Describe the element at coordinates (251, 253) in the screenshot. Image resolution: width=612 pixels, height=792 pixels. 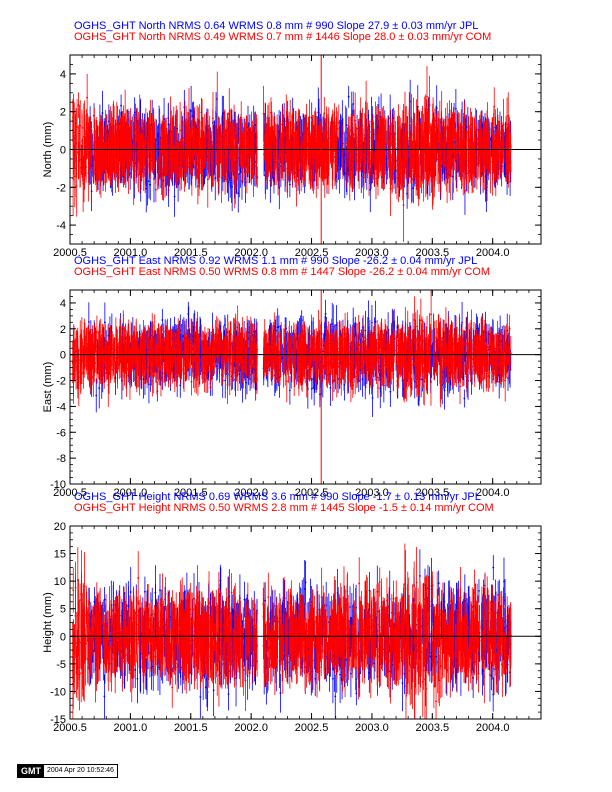
I see `x-tick-label: 2002.0` at that location.